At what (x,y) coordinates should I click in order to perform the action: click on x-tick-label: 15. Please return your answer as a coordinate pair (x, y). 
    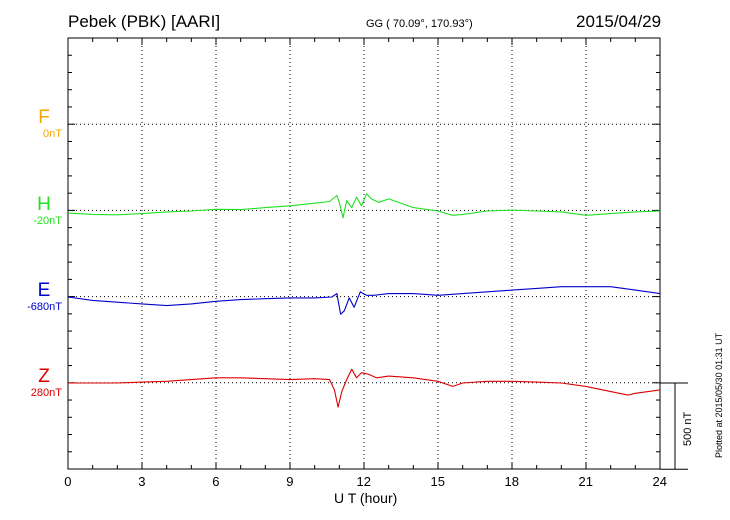
    Looking at the image, I should click on (437, 481).